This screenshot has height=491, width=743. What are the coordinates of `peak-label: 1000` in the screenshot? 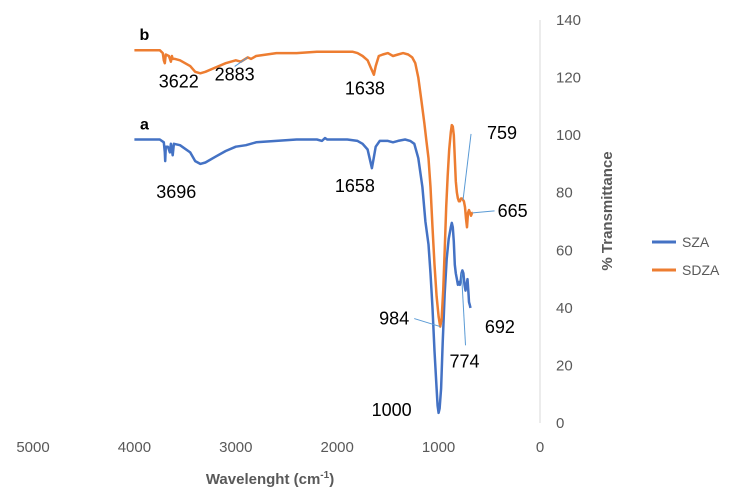 It's located at (392, 410).